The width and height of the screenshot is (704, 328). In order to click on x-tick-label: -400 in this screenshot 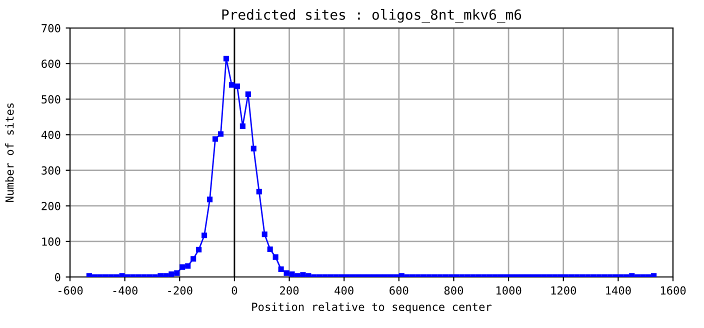, I will do `click(125, 290)`.